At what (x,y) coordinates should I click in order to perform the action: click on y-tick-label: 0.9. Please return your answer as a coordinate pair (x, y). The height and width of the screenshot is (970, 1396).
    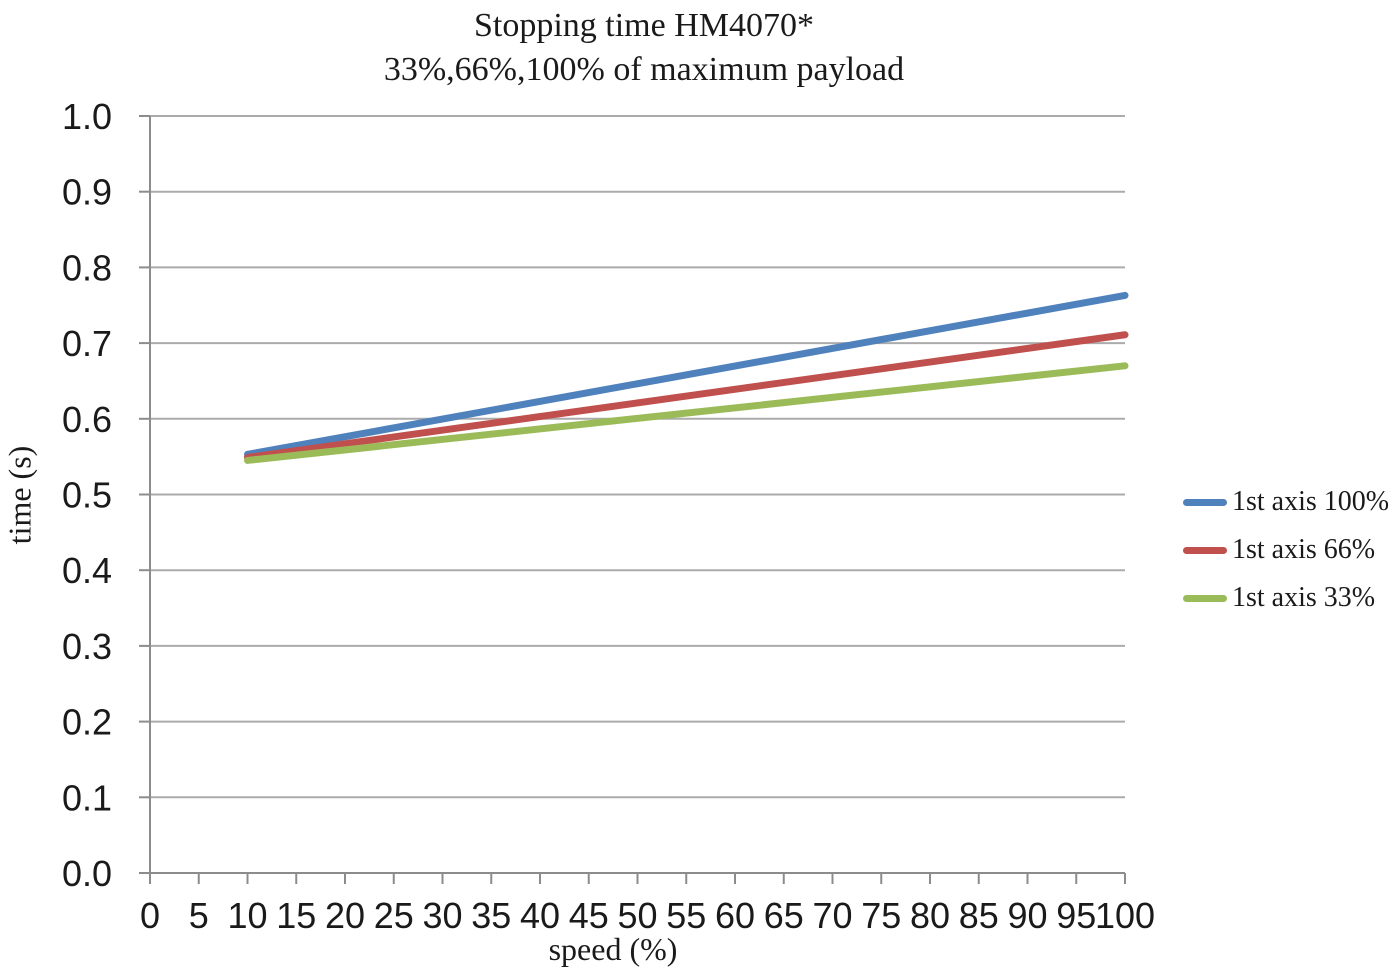
    Looking at the image, I should click on (87, 192).